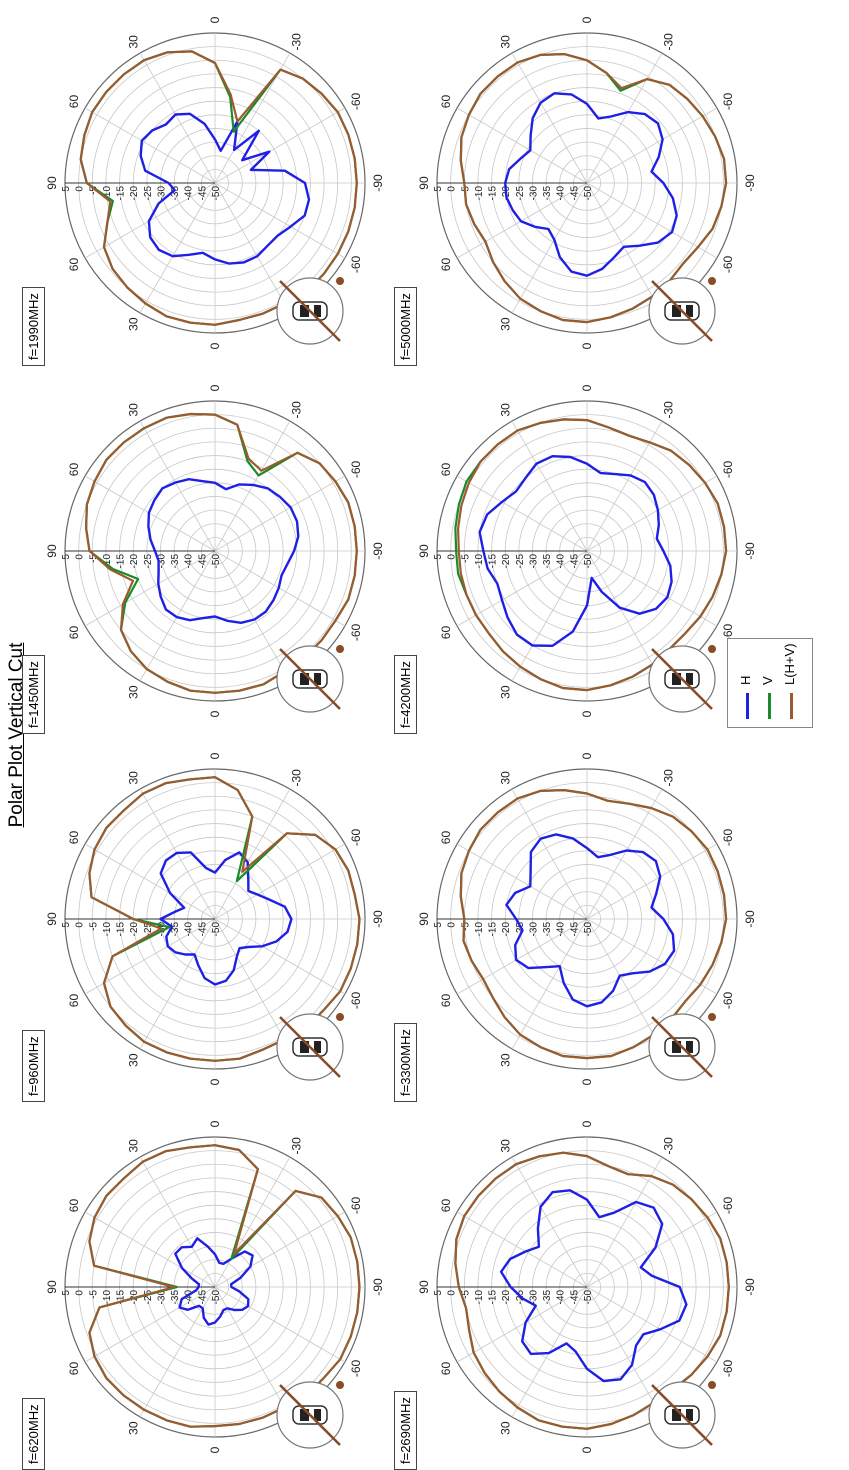  Describe the element at coordinates (405, 1430) in the screenshot. I see `frequency-label: f=2690MHz` at that location.